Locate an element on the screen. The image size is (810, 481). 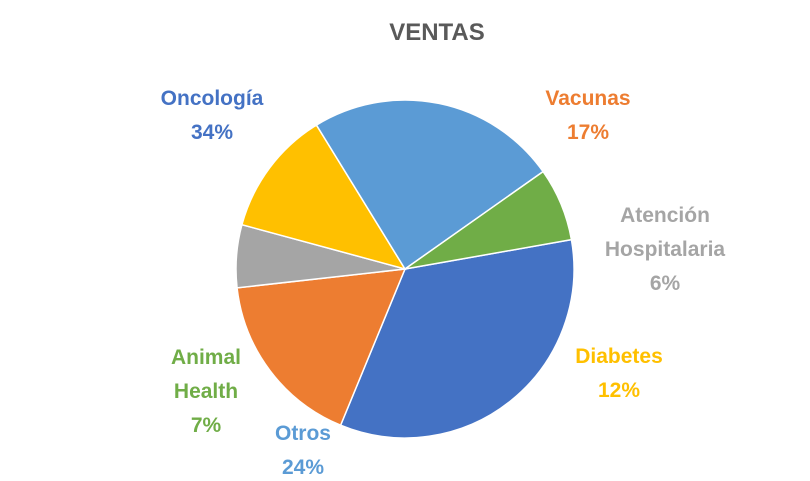
data-label-oncolog-a: Oncología 34% is located at coordinates (212, 115).